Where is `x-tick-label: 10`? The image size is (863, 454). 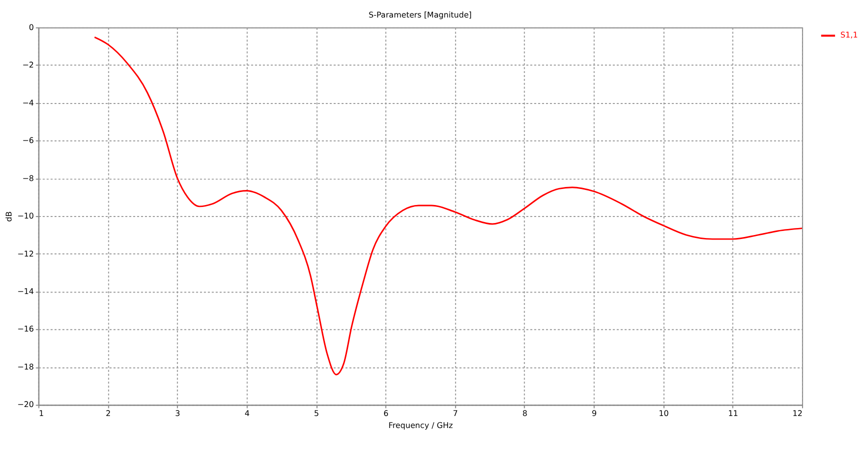 x-tick-label: 10 is located at coordinates (663, 413).